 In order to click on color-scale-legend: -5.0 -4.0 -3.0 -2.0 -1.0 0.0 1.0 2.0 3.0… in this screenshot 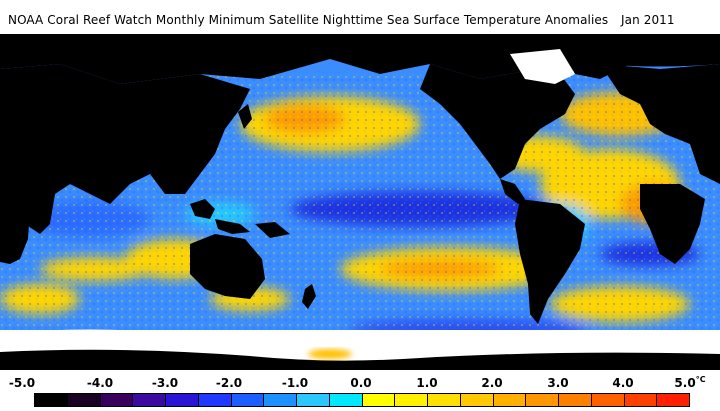, I will do `click(360, 393)`.